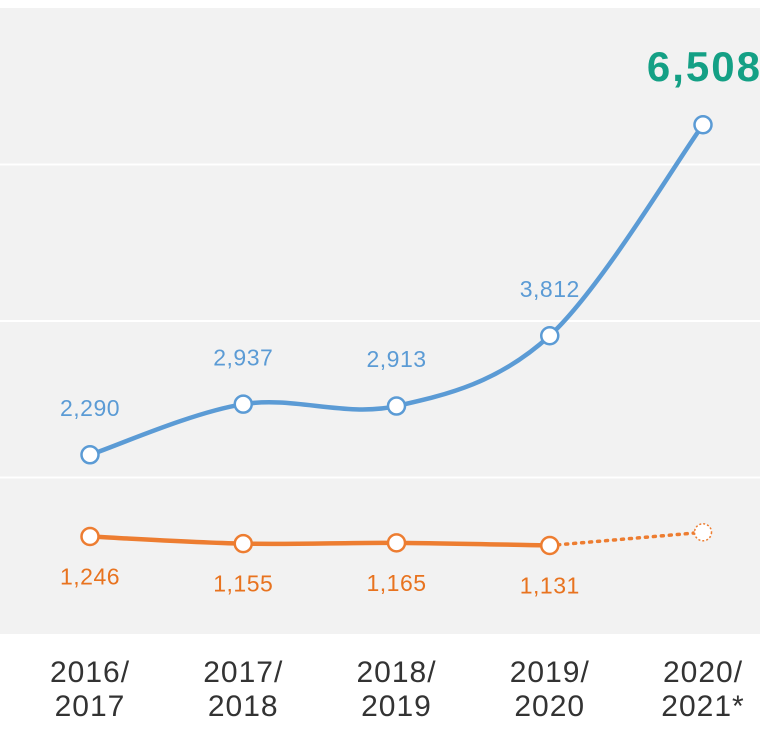 This screenshot has width=760, height=733. What do you see at coordinates (626, 539) in the screenshot?
I see `projected-line` at bounding box center [626, 539].